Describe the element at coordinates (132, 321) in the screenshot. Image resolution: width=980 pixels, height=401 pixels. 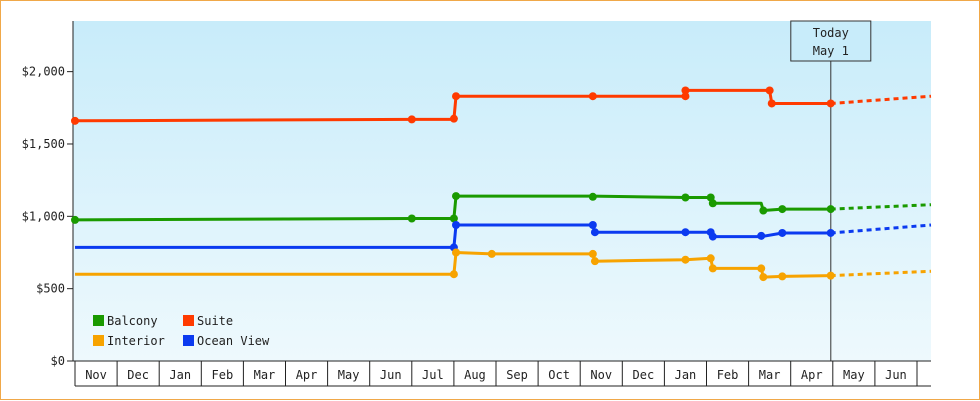
I see `legend-label: Balcony` at that location.